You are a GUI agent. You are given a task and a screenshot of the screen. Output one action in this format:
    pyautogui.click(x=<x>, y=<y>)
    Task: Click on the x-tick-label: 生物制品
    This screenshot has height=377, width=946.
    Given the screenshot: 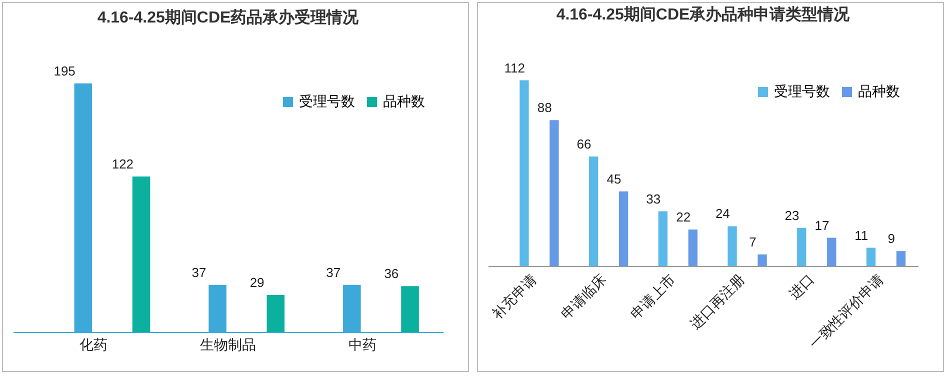 What is the action you would take?
    pyautogui.click(x=228, y=344)
    